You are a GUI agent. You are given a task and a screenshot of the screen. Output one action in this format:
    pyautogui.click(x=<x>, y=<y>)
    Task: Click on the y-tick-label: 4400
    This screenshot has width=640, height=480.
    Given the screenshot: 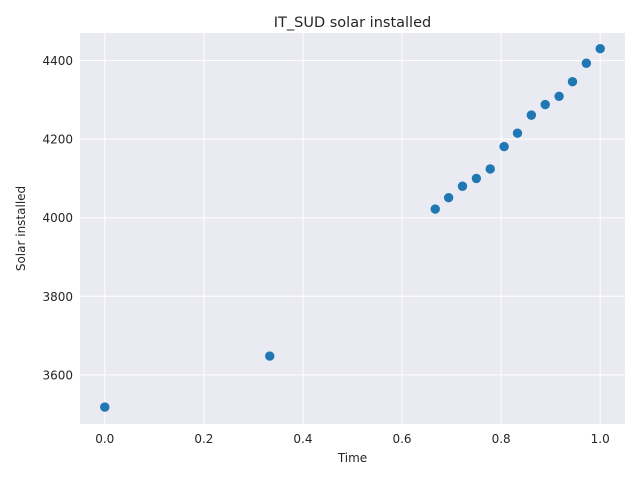 What is the action you would take?
    pyautogui.click(x=57, y=61)
    